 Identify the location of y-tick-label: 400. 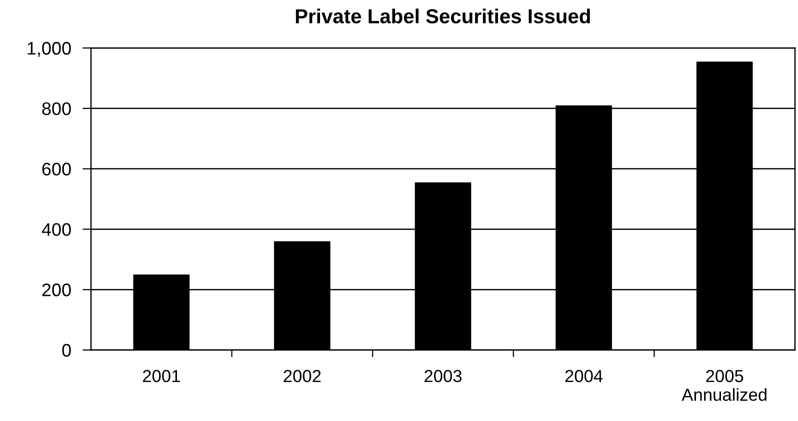
(56, 229).